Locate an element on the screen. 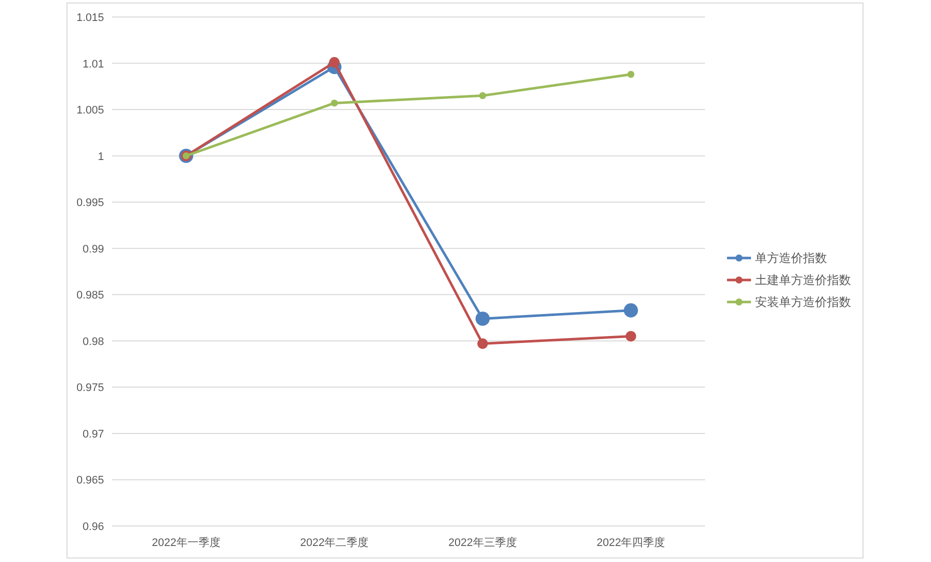  legend-label: 土建单方造价指数 is located at coordinates (803, 280).